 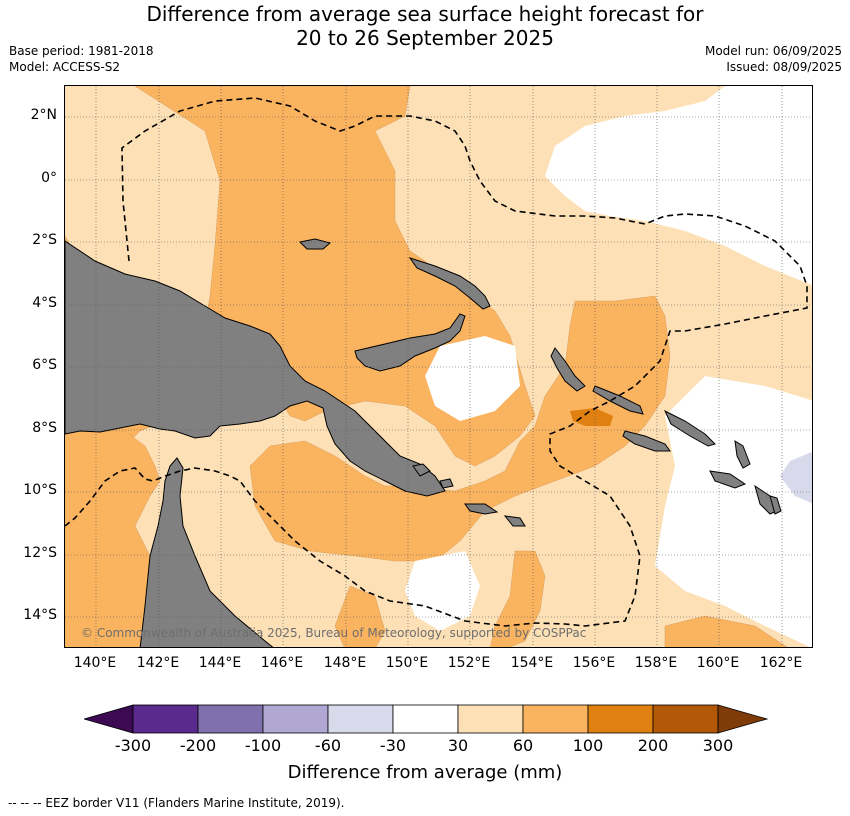 What do you see at coordinates (591, 417) in the screenshot?
I see `anomaly-100-200-patch` at bounding box center [591, 417].